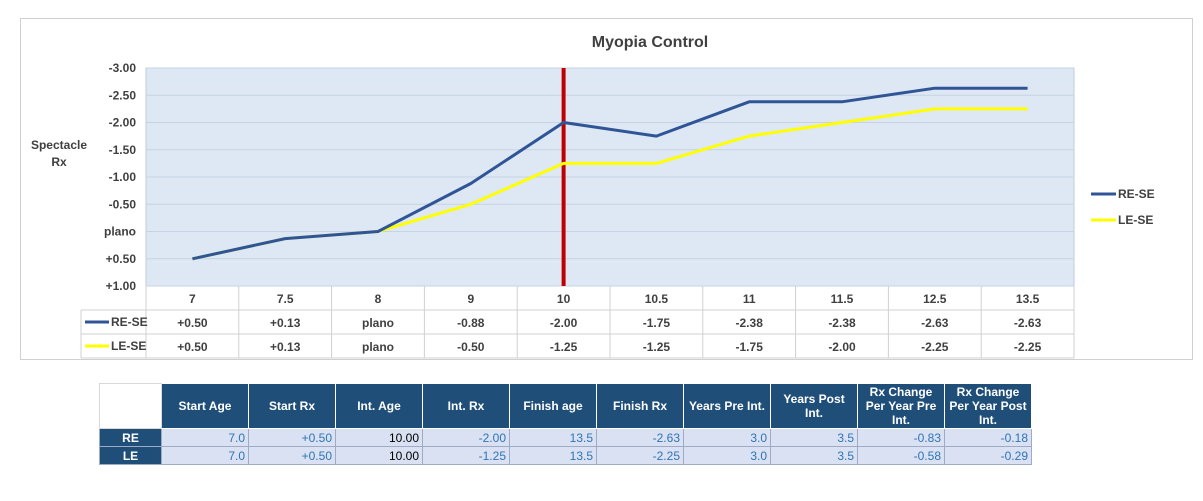  Describe the element at coordinates (901, 455) in the screenshot. I see `table-cell: -0.58` at that location.